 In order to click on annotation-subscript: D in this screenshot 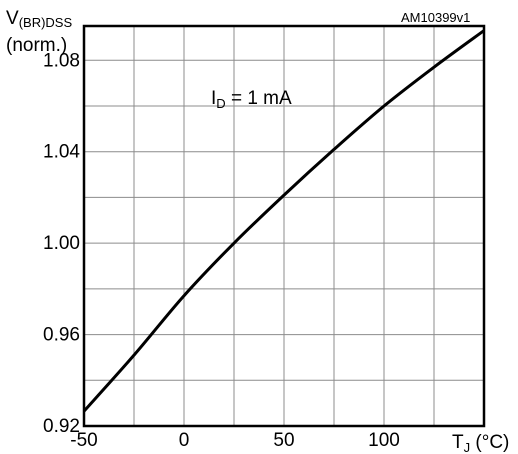, I will do `click(220, 103)`.